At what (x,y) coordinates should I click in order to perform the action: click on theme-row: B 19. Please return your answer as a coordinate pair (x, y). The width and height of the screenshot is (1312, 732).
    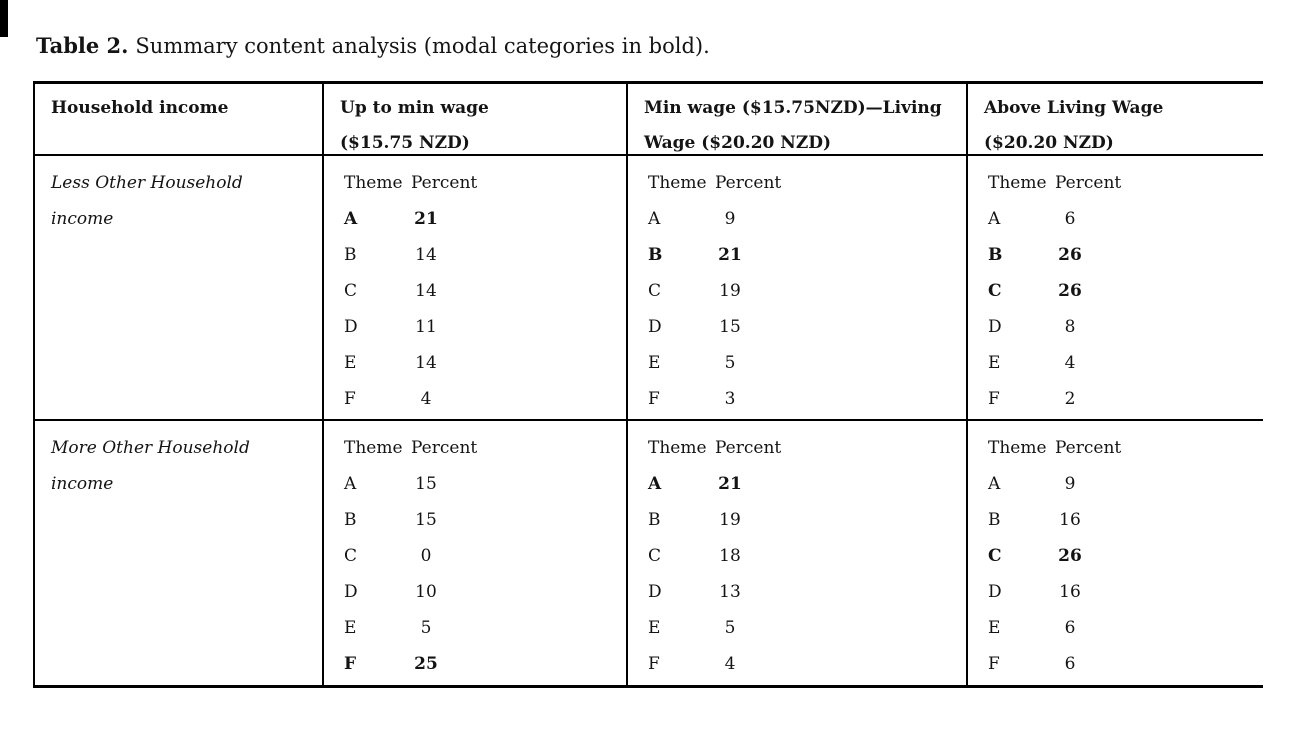
    Looking at the image, I should click on (804, 520).